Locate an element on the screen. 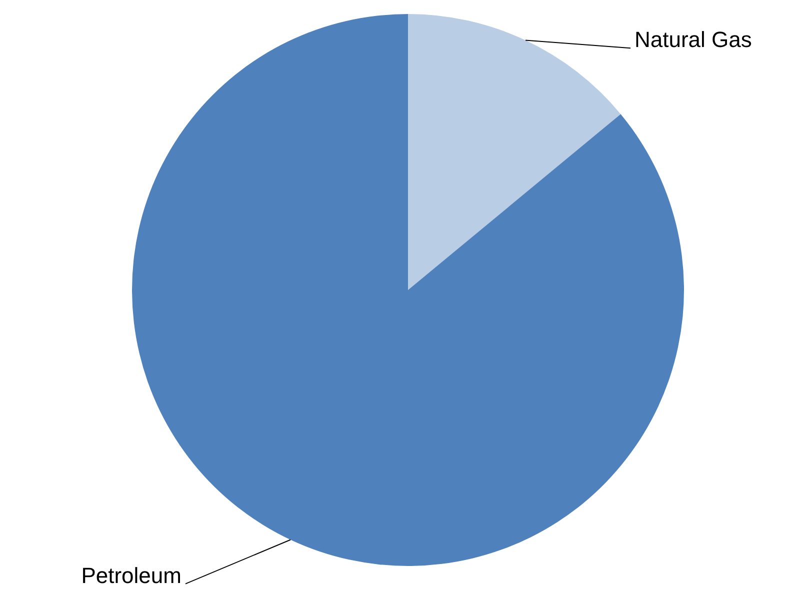 Image resolution: width=798 pixels, height=596 pixels. slice-label: Petroleum is located at coordinates (131, 575).